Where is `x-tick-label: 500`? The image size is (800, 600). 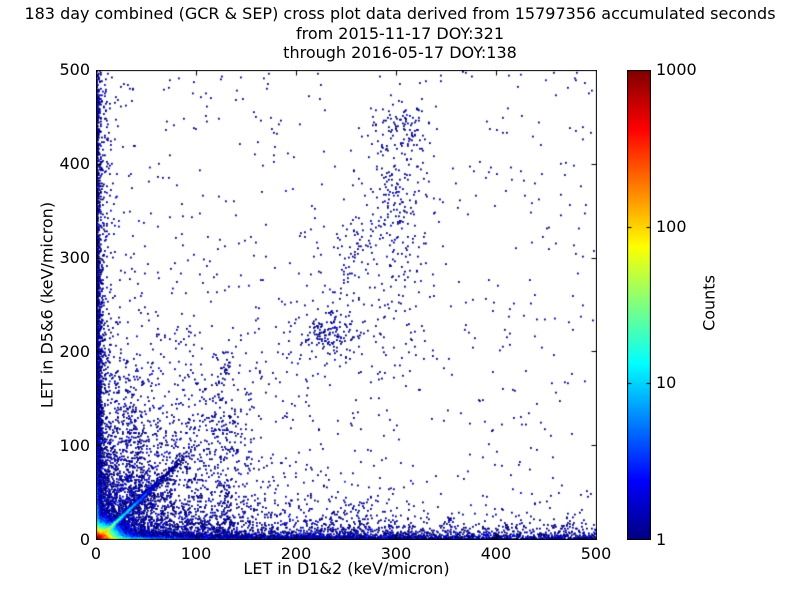
x-tick-label: 500 is located at coordinates (596, 553).